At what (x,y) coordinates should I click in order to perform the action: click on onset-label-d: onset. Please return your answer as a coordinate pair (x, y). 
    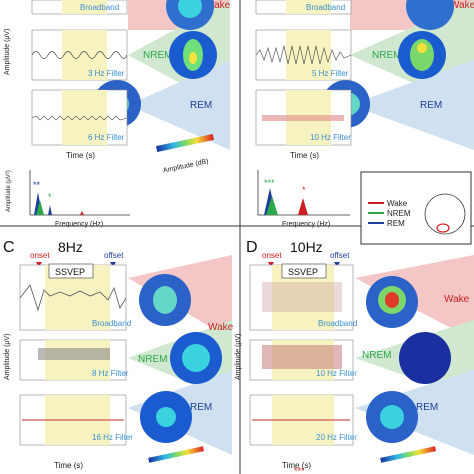
    Looking at the image, I should click on (272, 255).